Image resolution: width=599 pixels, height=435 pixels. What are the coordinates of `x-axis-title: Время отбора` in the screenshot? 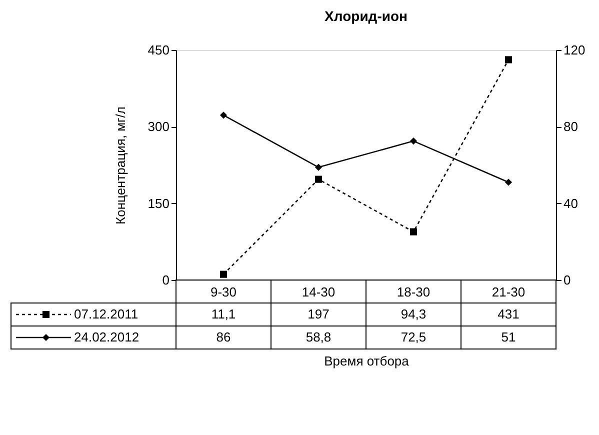 It's located at (367, 361).